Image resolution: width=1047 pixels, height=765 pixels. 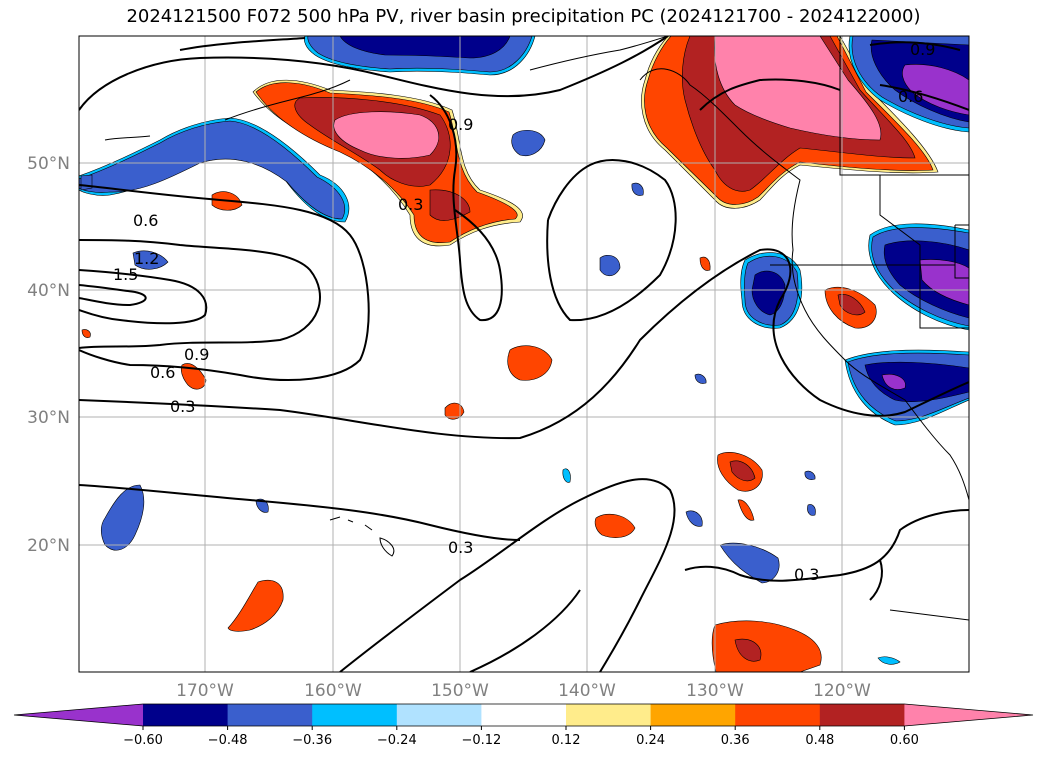 What do you see at coordinates (205, 691) in the screenshot?
I see `lon-label: 170°W` at bounding box center [205, 691].